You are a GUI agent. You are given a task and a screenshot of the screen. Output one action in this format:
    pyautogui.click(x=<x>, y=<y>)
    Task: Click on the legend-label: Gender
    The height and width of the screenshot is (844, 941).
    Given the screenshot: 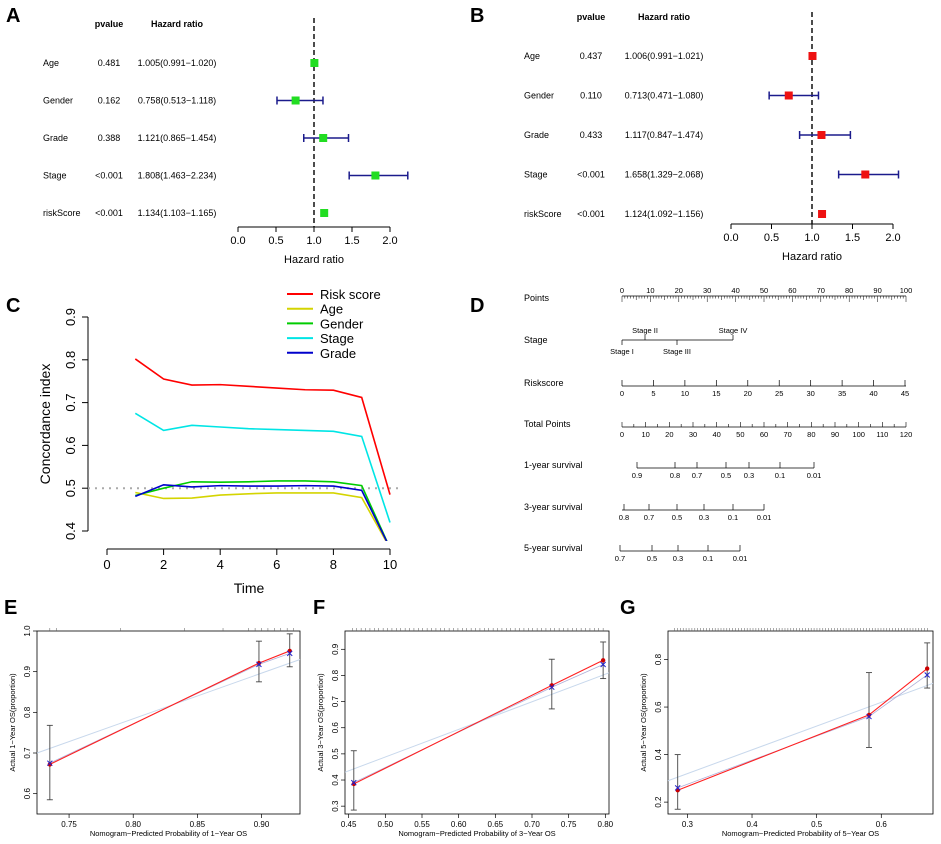 What is the action you would take?
    pyautogui.click(x=342, y=323)
    